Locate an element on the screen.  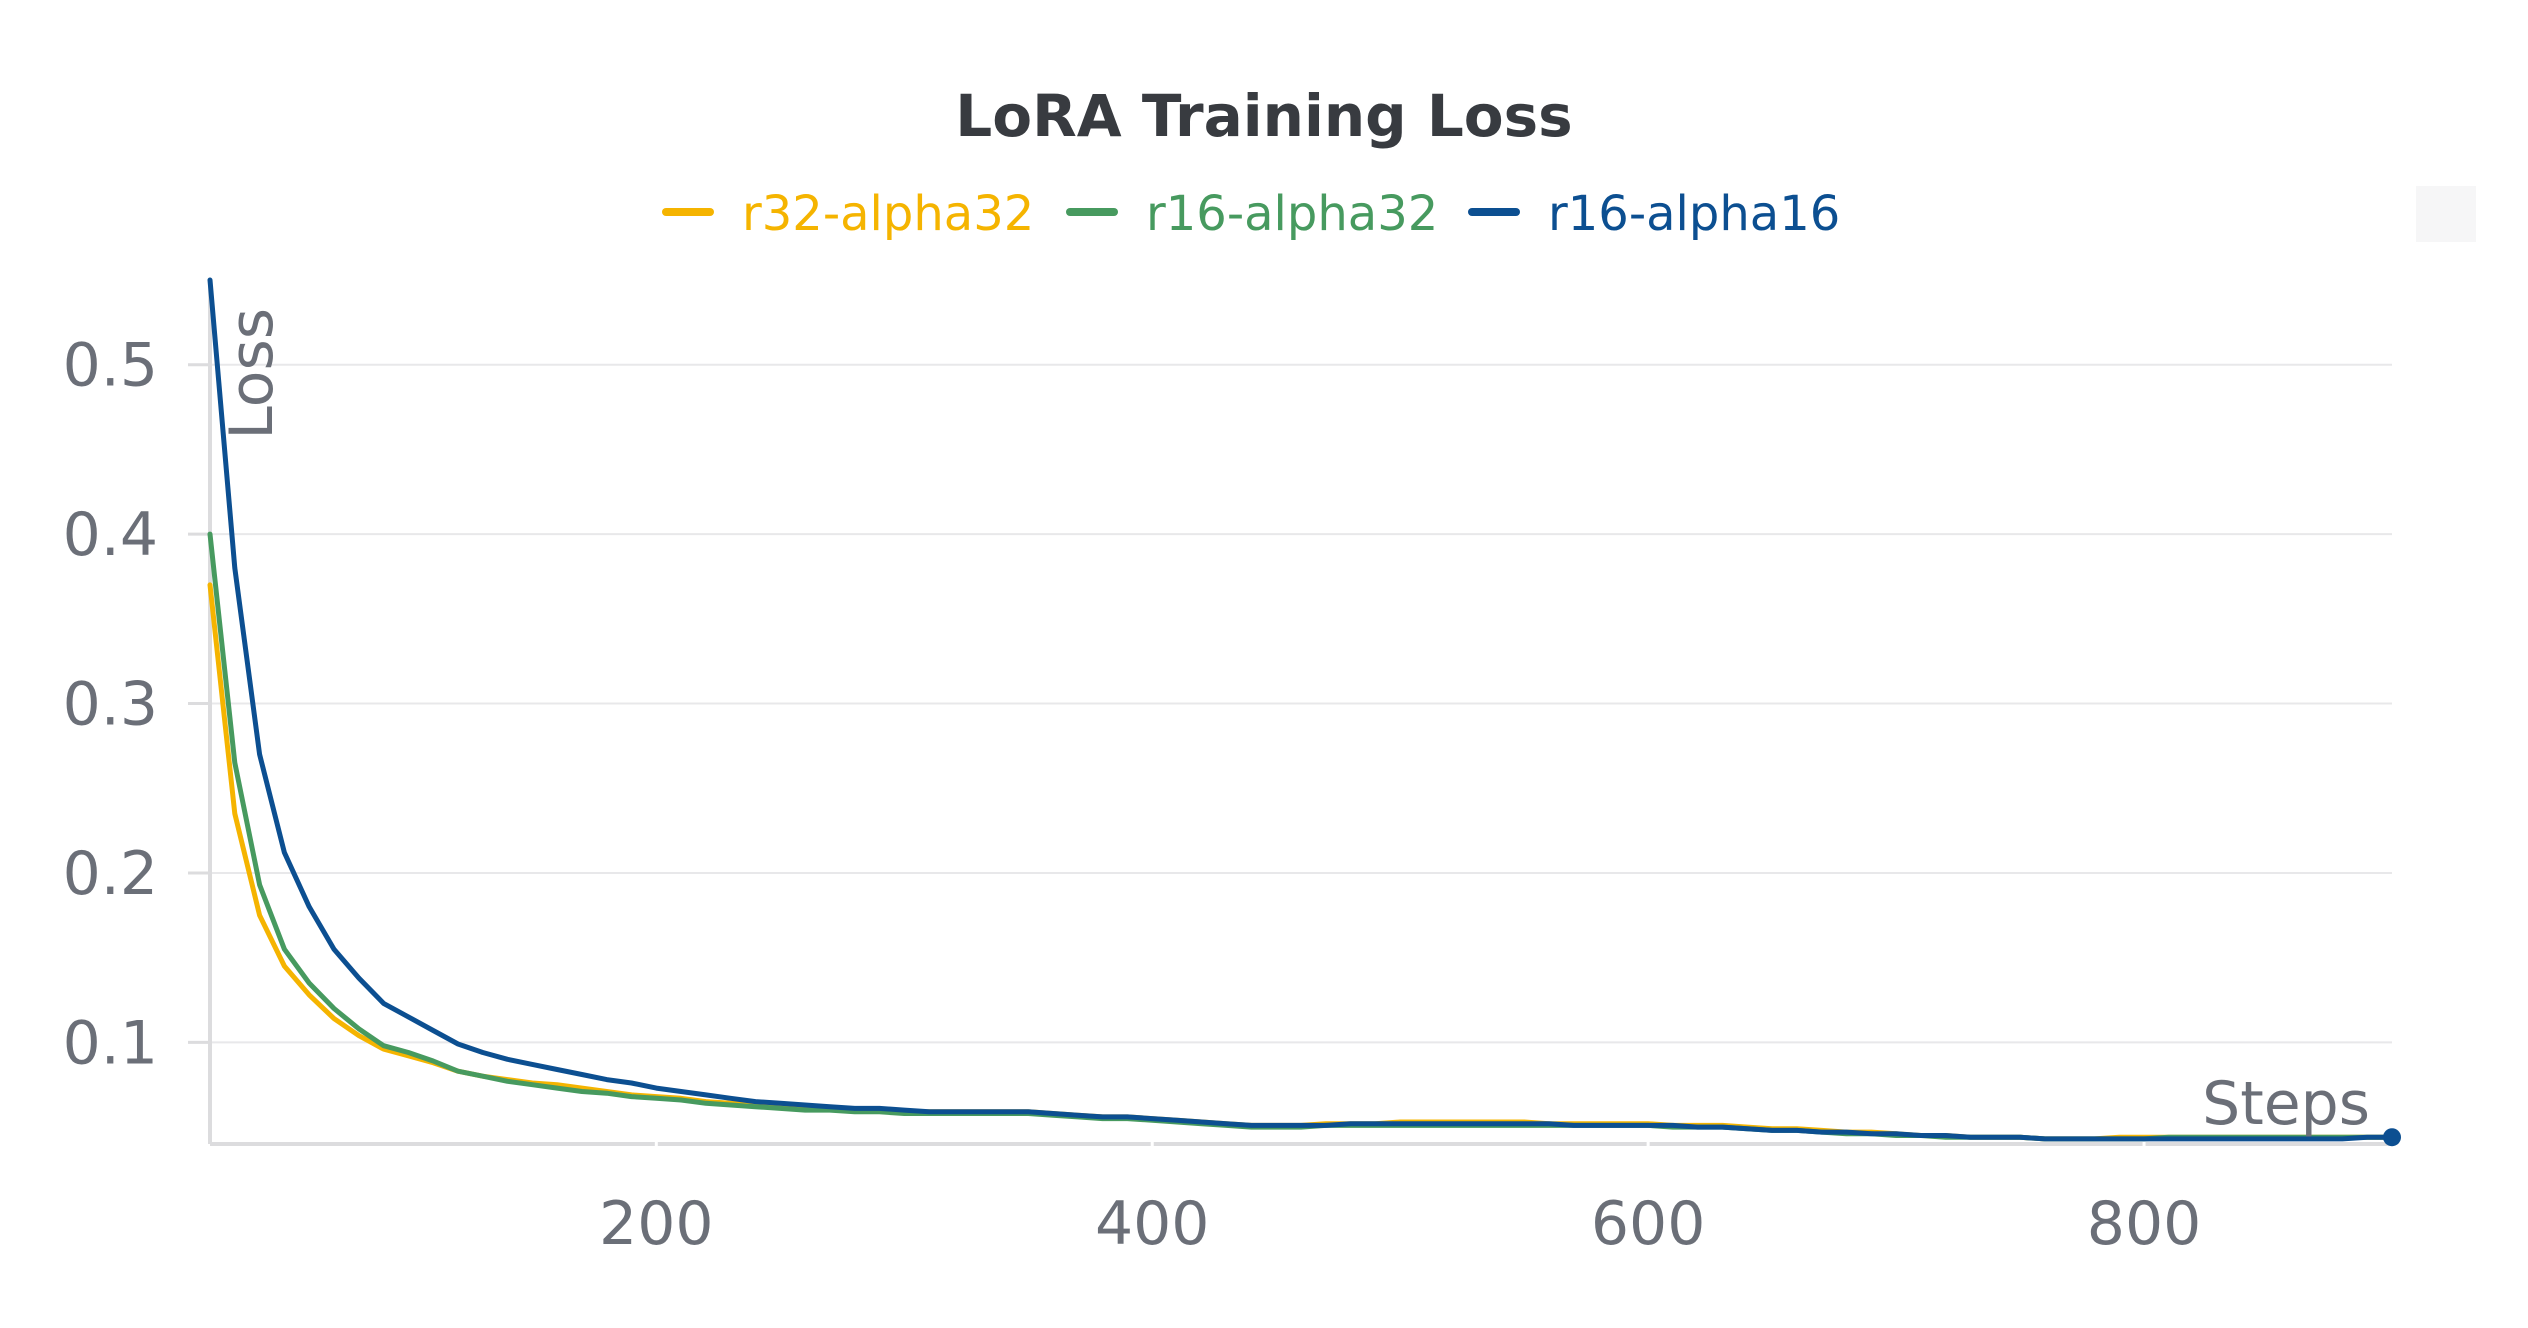
x-tick-label: 400 is located at coordinates (1152, 1224).